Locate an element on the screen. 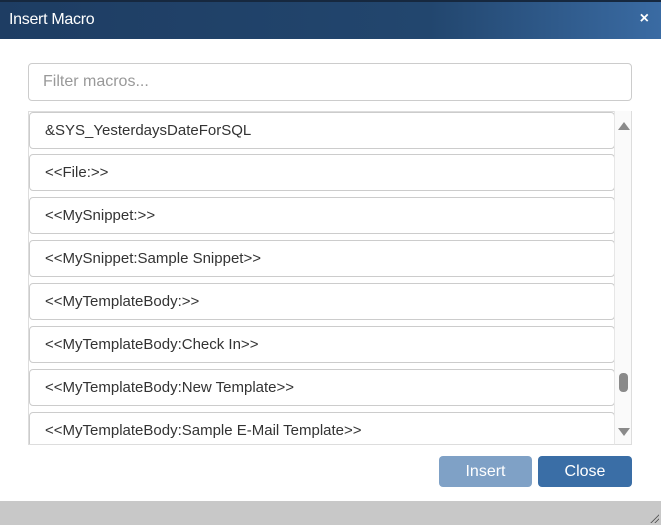 The width and height of the screenshot is (661, 525). list-item: <<MyTemplateBody:>> is located at coordinates (322, 301).